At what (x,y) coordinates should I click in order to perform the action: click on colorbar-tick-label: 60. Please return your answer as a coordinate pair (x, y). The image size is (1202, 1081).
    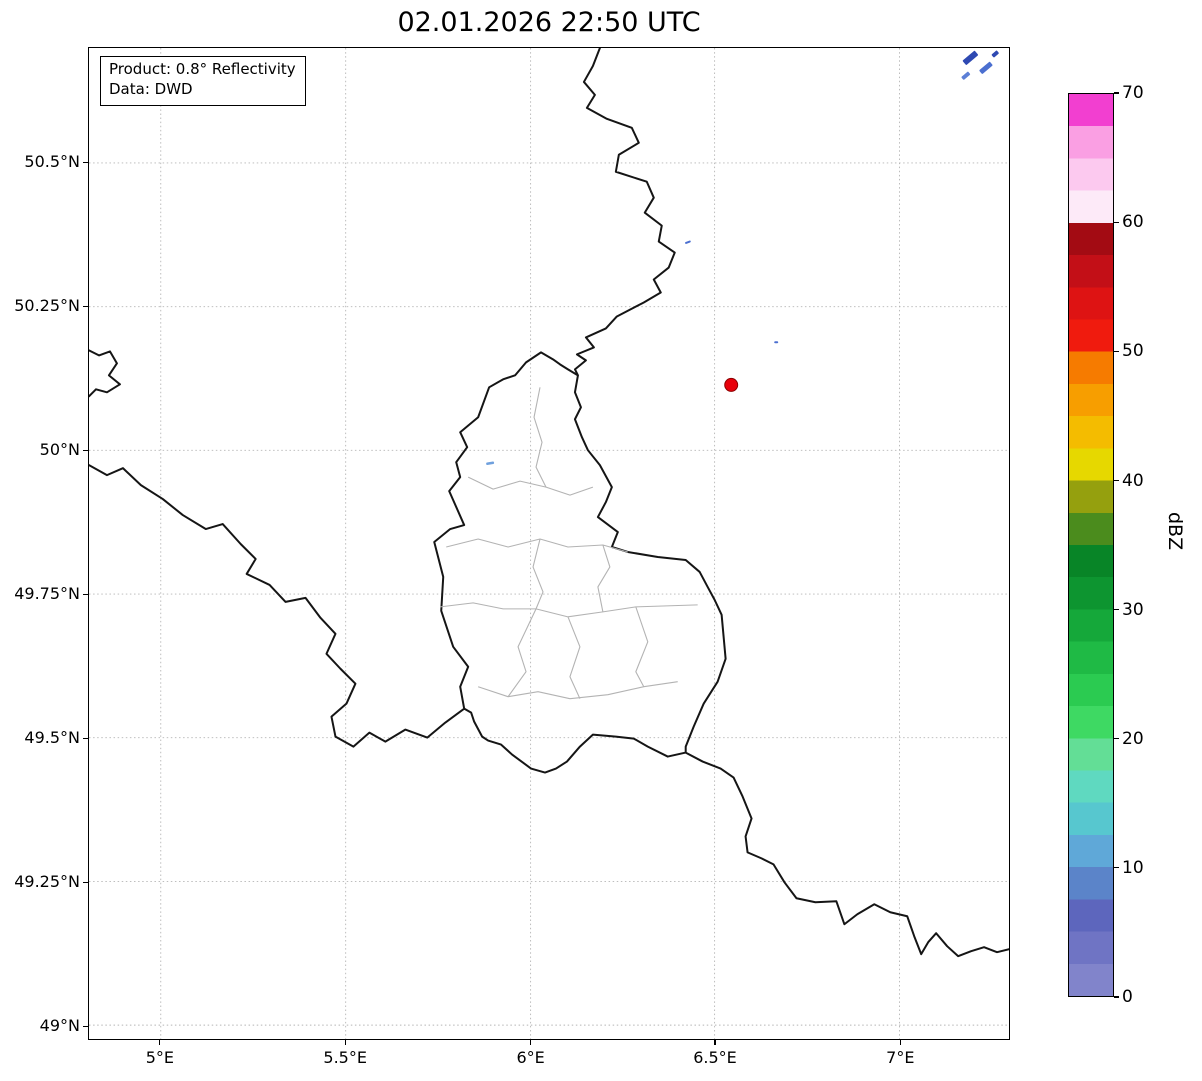
    Looking at the image, I should click on (1133, 222).